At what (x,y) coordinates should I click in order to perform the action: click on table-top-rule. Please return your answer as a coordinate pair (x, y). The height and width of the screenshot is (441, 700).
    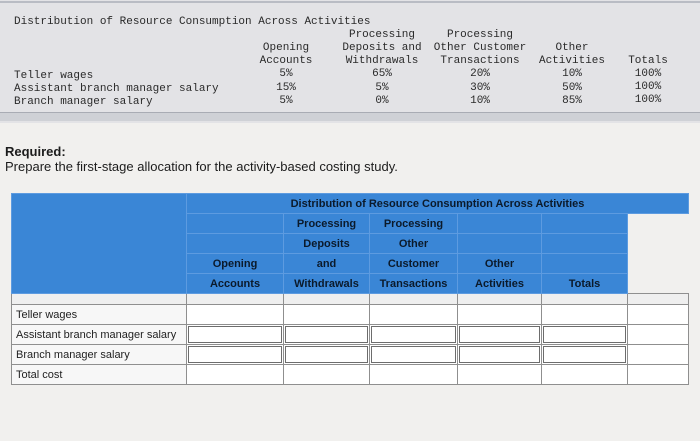
    Looking at the image, I should click on (350, 2).